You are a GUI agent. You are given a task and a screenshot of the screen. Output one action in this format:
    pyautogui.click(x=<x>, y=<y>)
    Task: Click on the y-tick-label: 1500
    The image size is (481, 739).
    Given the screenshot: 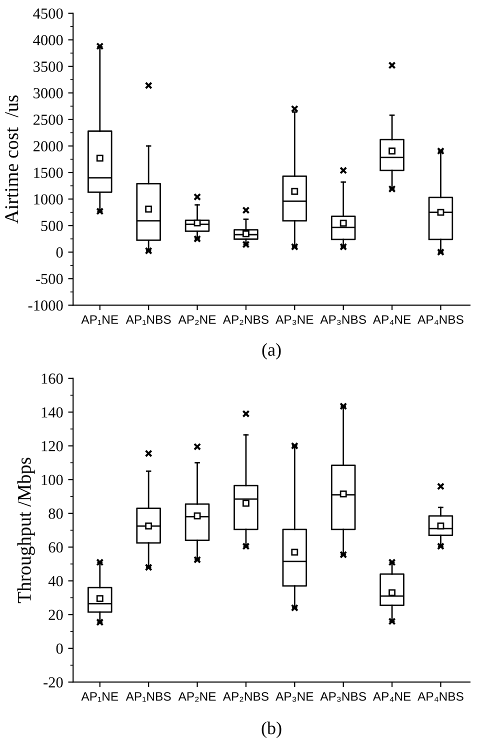 What is the action you would take?
    pyautogui.click(x=48, y=173)
    